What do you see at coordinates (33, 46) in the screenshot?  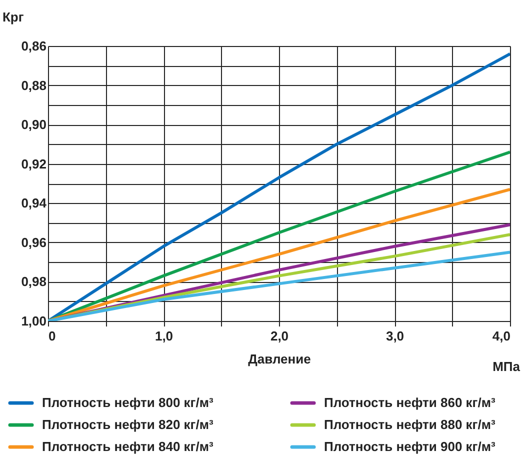 I see `y-tick-label: 0,86` at bounding box center [33, 46].